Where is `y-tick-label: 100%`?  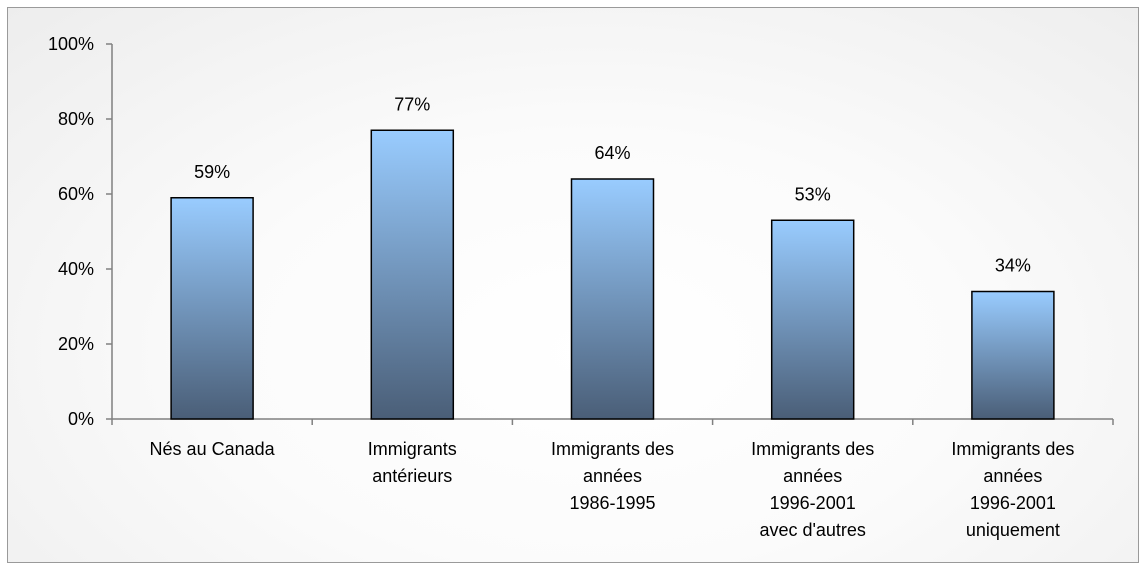
y-tick-label: 100% is located at coordinates (71, 44).